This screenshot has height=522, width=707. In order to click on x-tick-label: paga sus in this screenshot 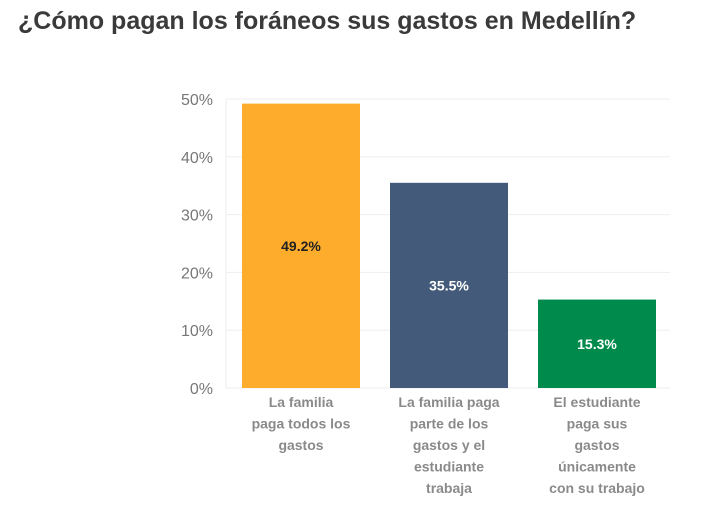, I will do `click(597, 424)`.